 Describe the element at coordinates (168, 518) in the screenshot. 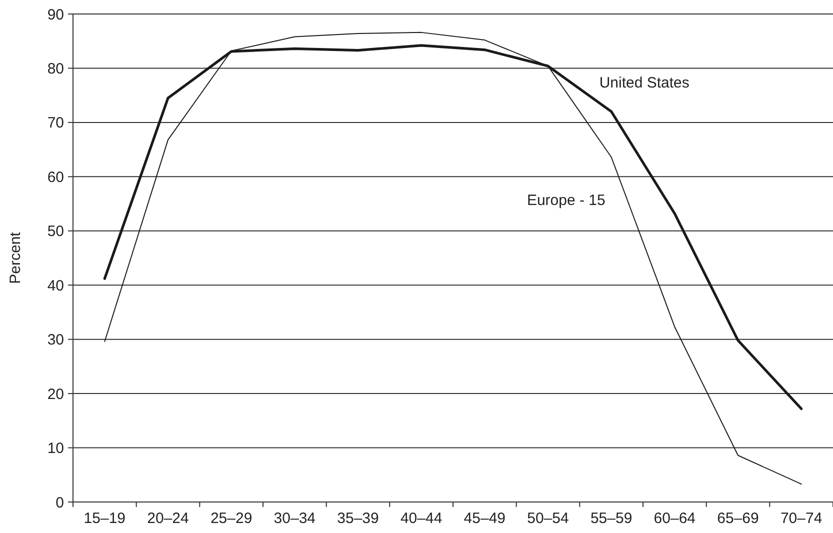

I see `x-tick-label: 20–24` at that location.